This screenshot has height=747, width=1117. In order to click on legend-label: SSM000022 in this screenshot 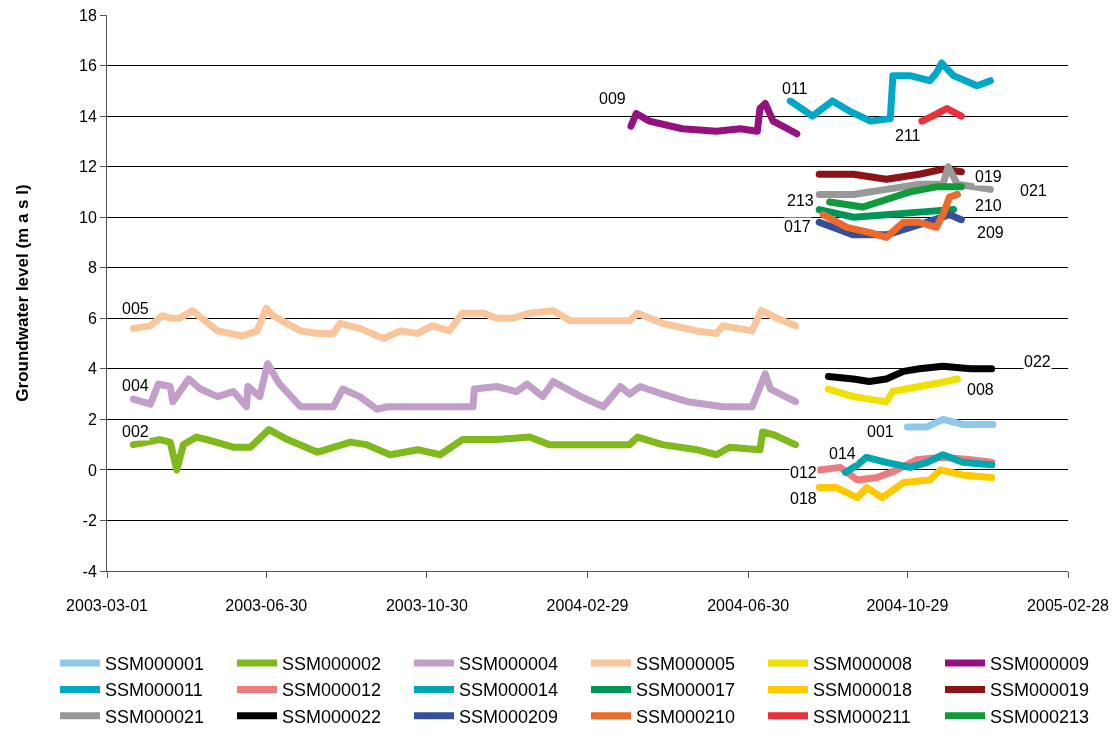, I will do `click(332, 716)`.